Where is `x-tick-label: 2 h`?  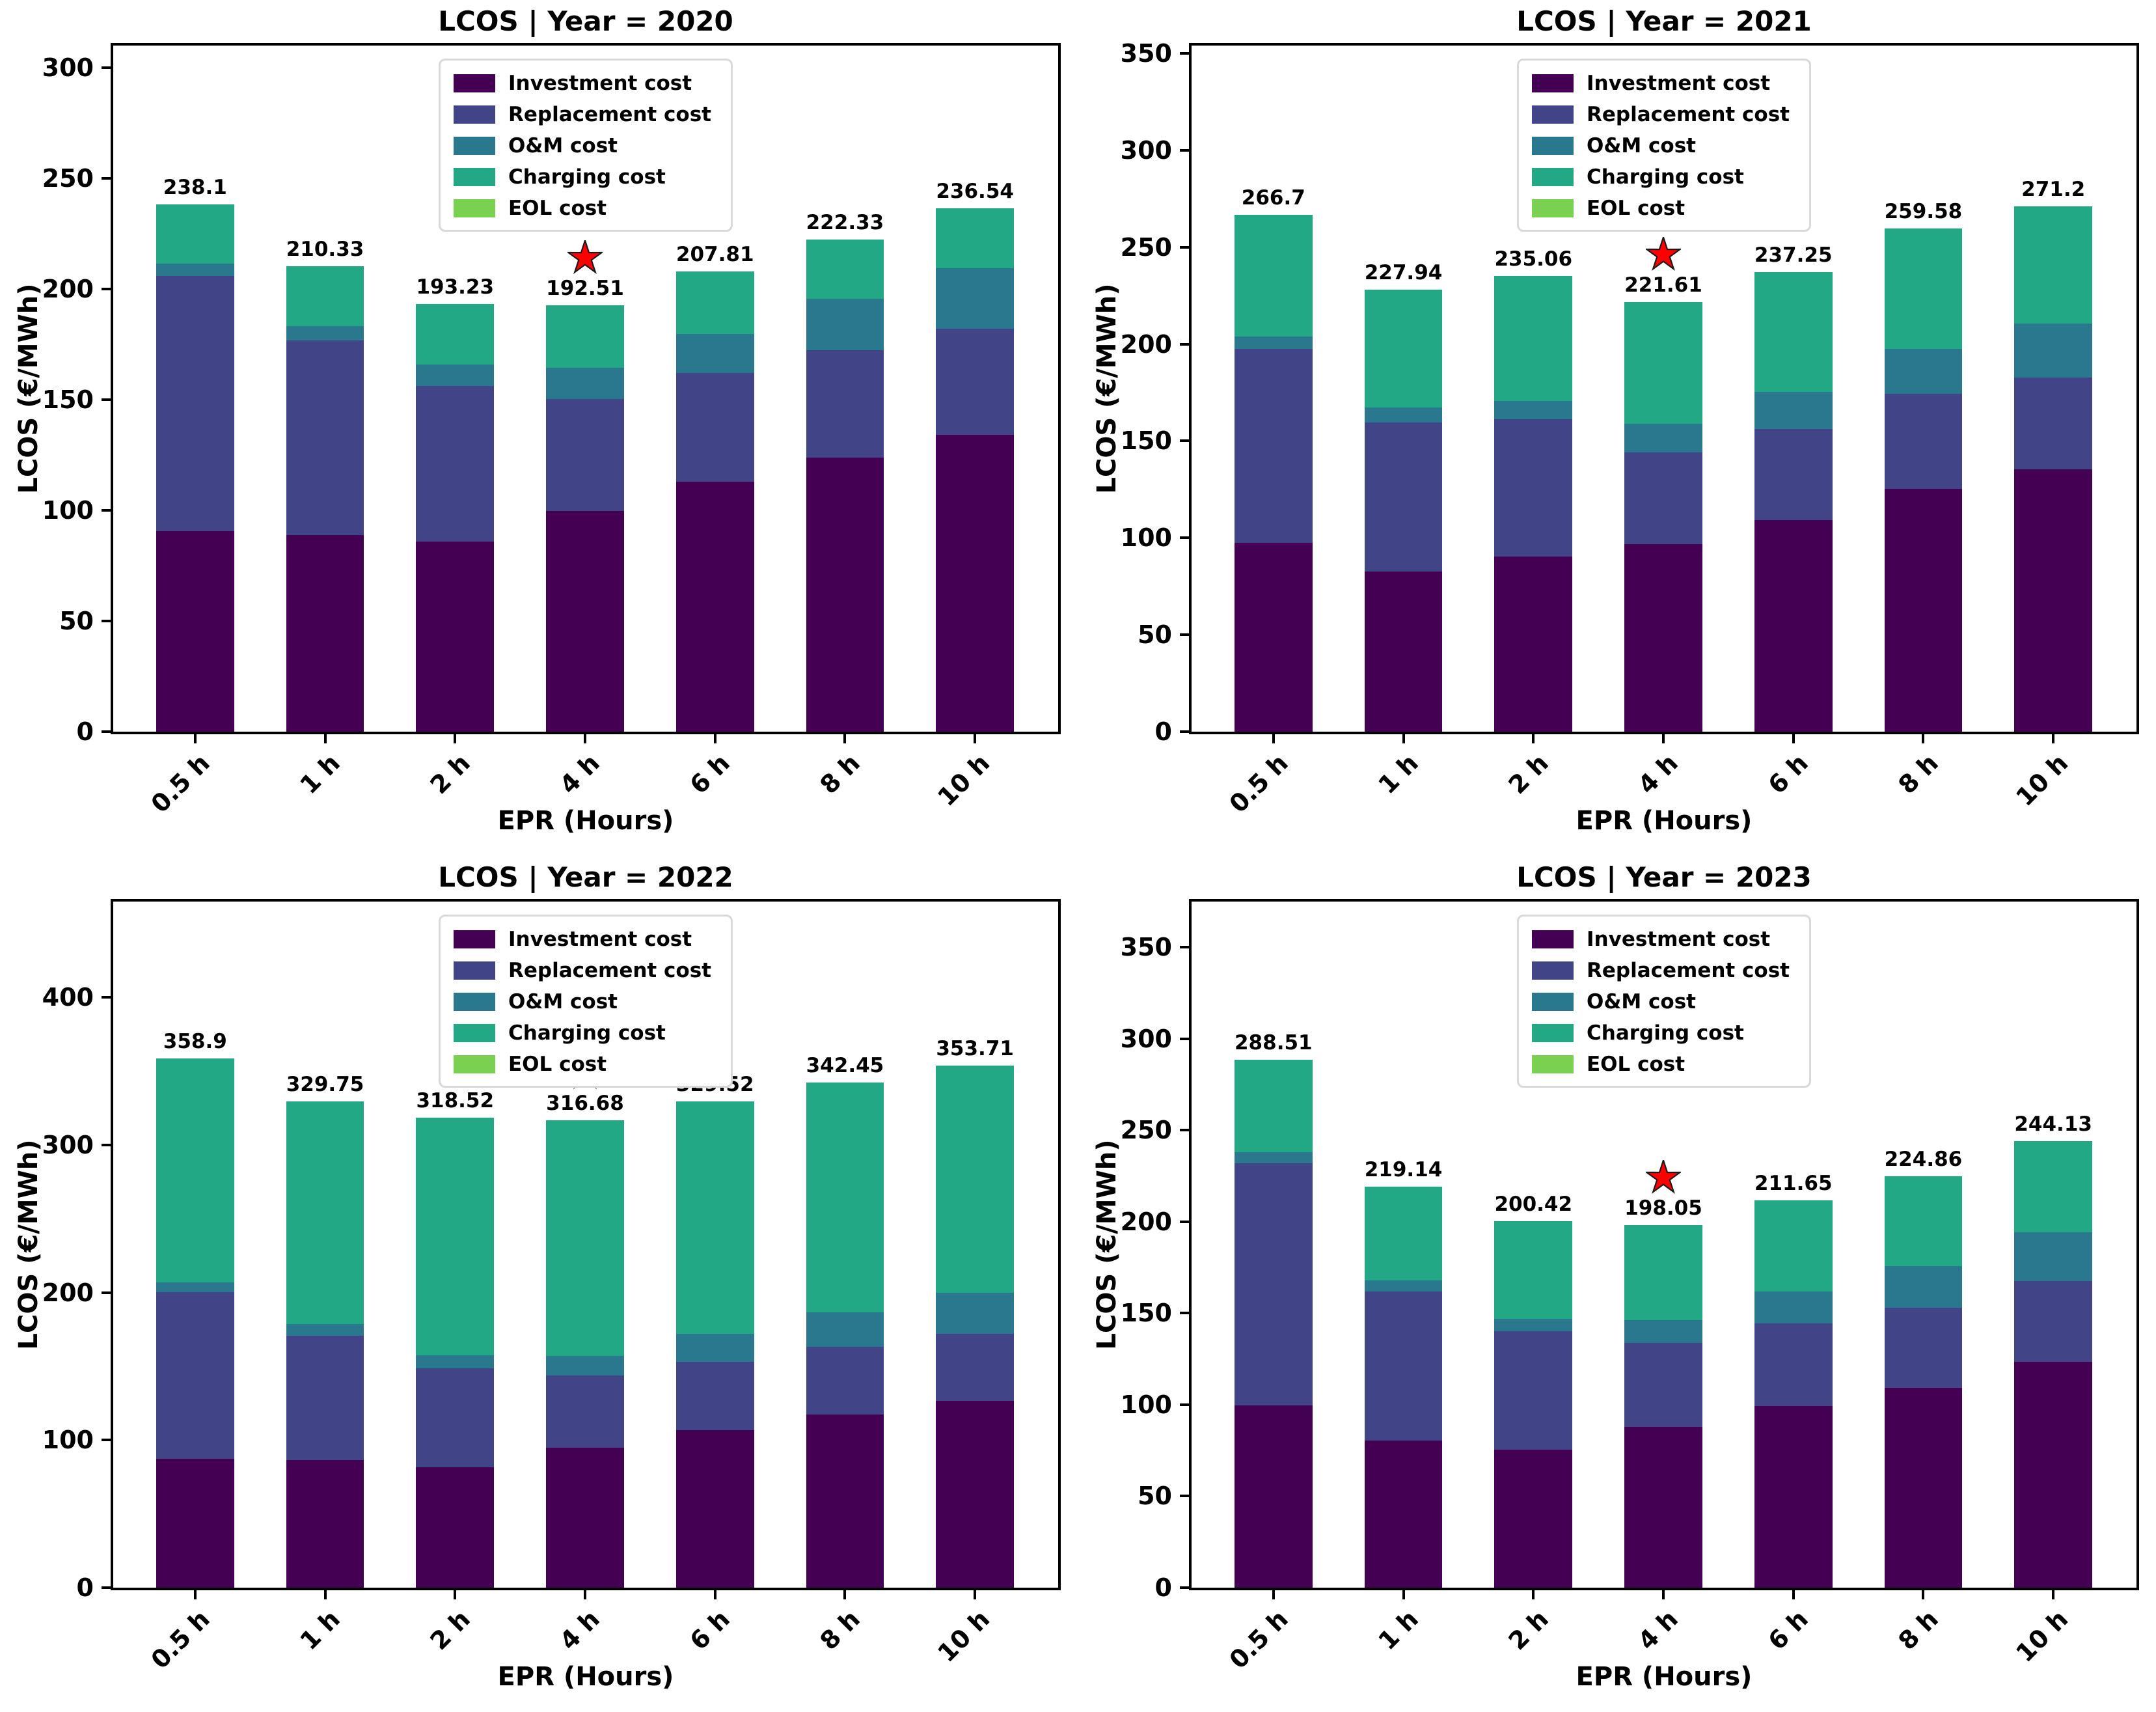
x-tick-label: 2 h is located at coordinates (1528, 1630).